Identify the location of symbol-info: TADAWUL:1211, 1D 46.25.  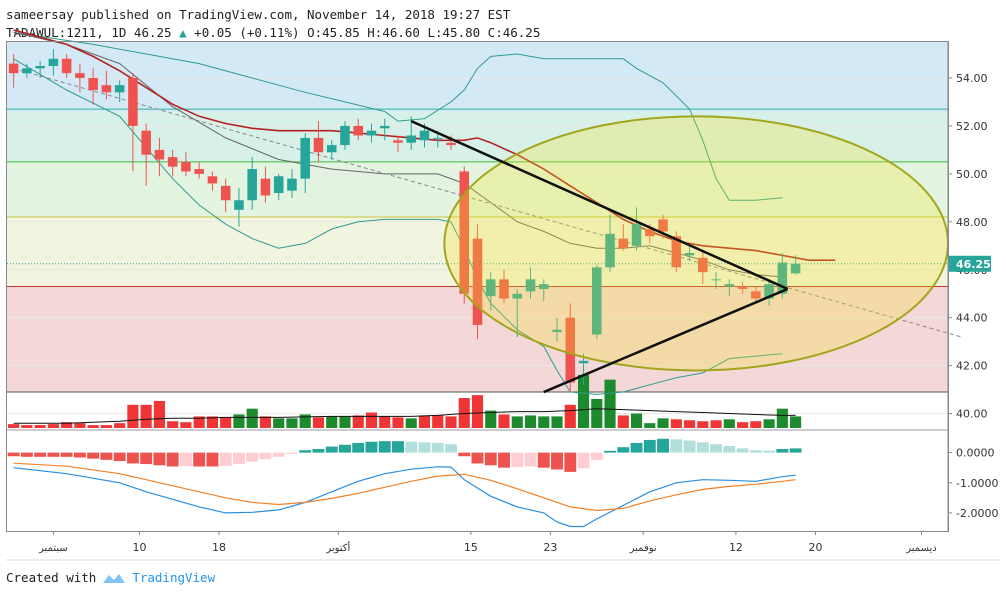
(89, 32).